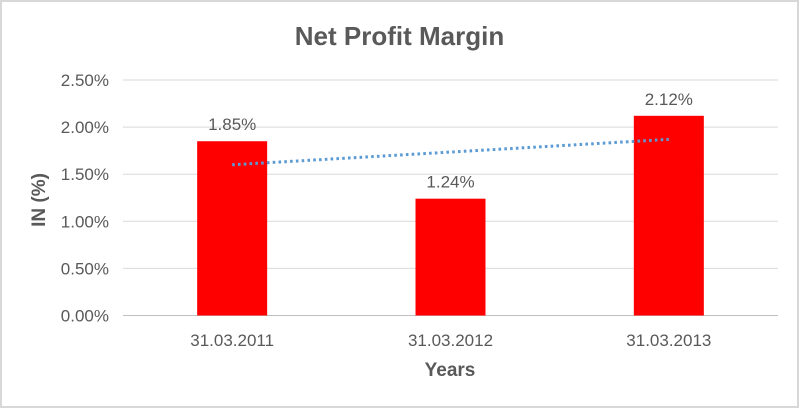  What do you see at coordinates (85, 127) in the screenshot?
I see `y-tick-label: 2.00%` at bounding box center [85, 127].